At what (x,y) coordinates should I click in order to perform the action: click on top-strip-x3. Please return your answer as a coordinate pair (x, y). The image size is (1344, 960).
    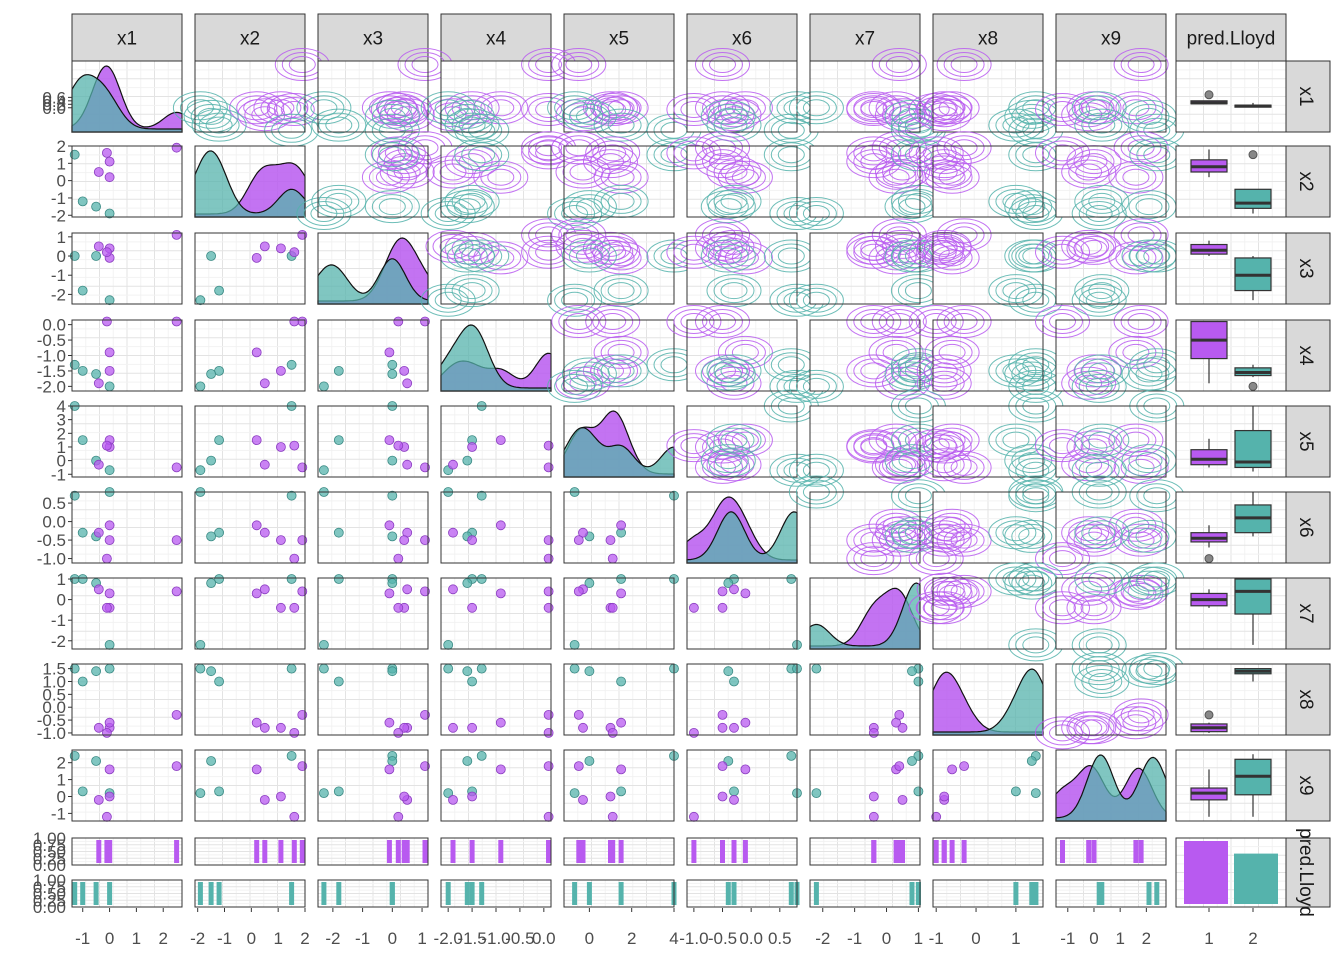
    Looking at the image, I should click on (373, 37).